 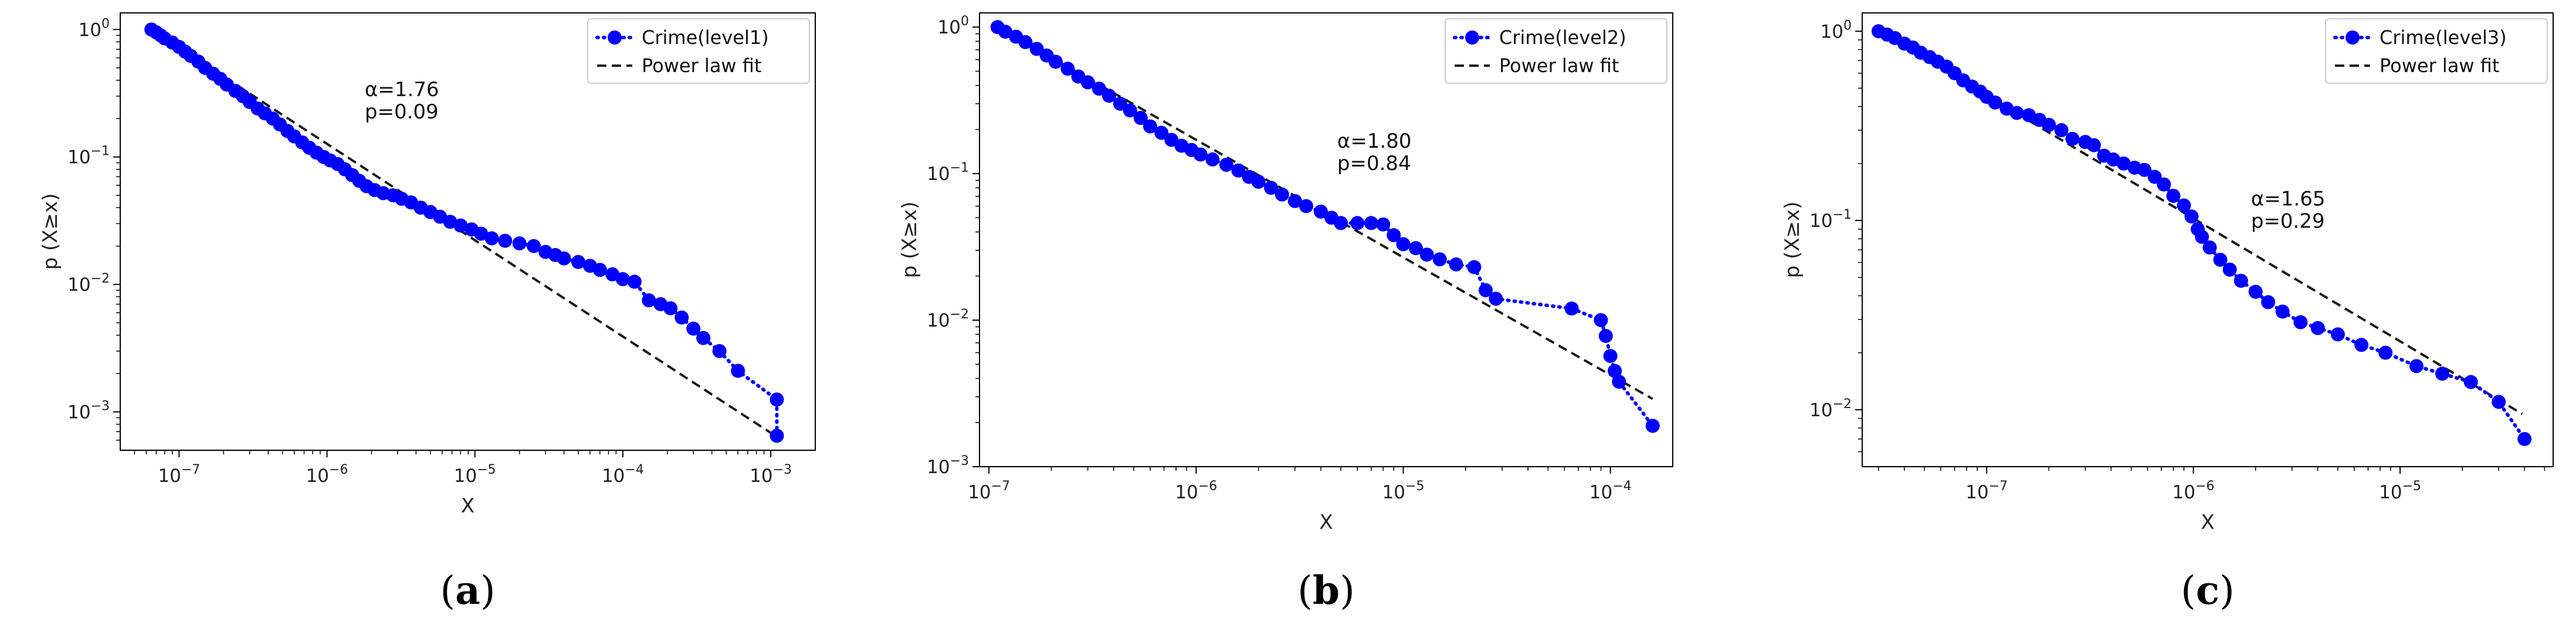 I want to click on alpha-annotation: α=1.65, so click(x=2289, y=199).